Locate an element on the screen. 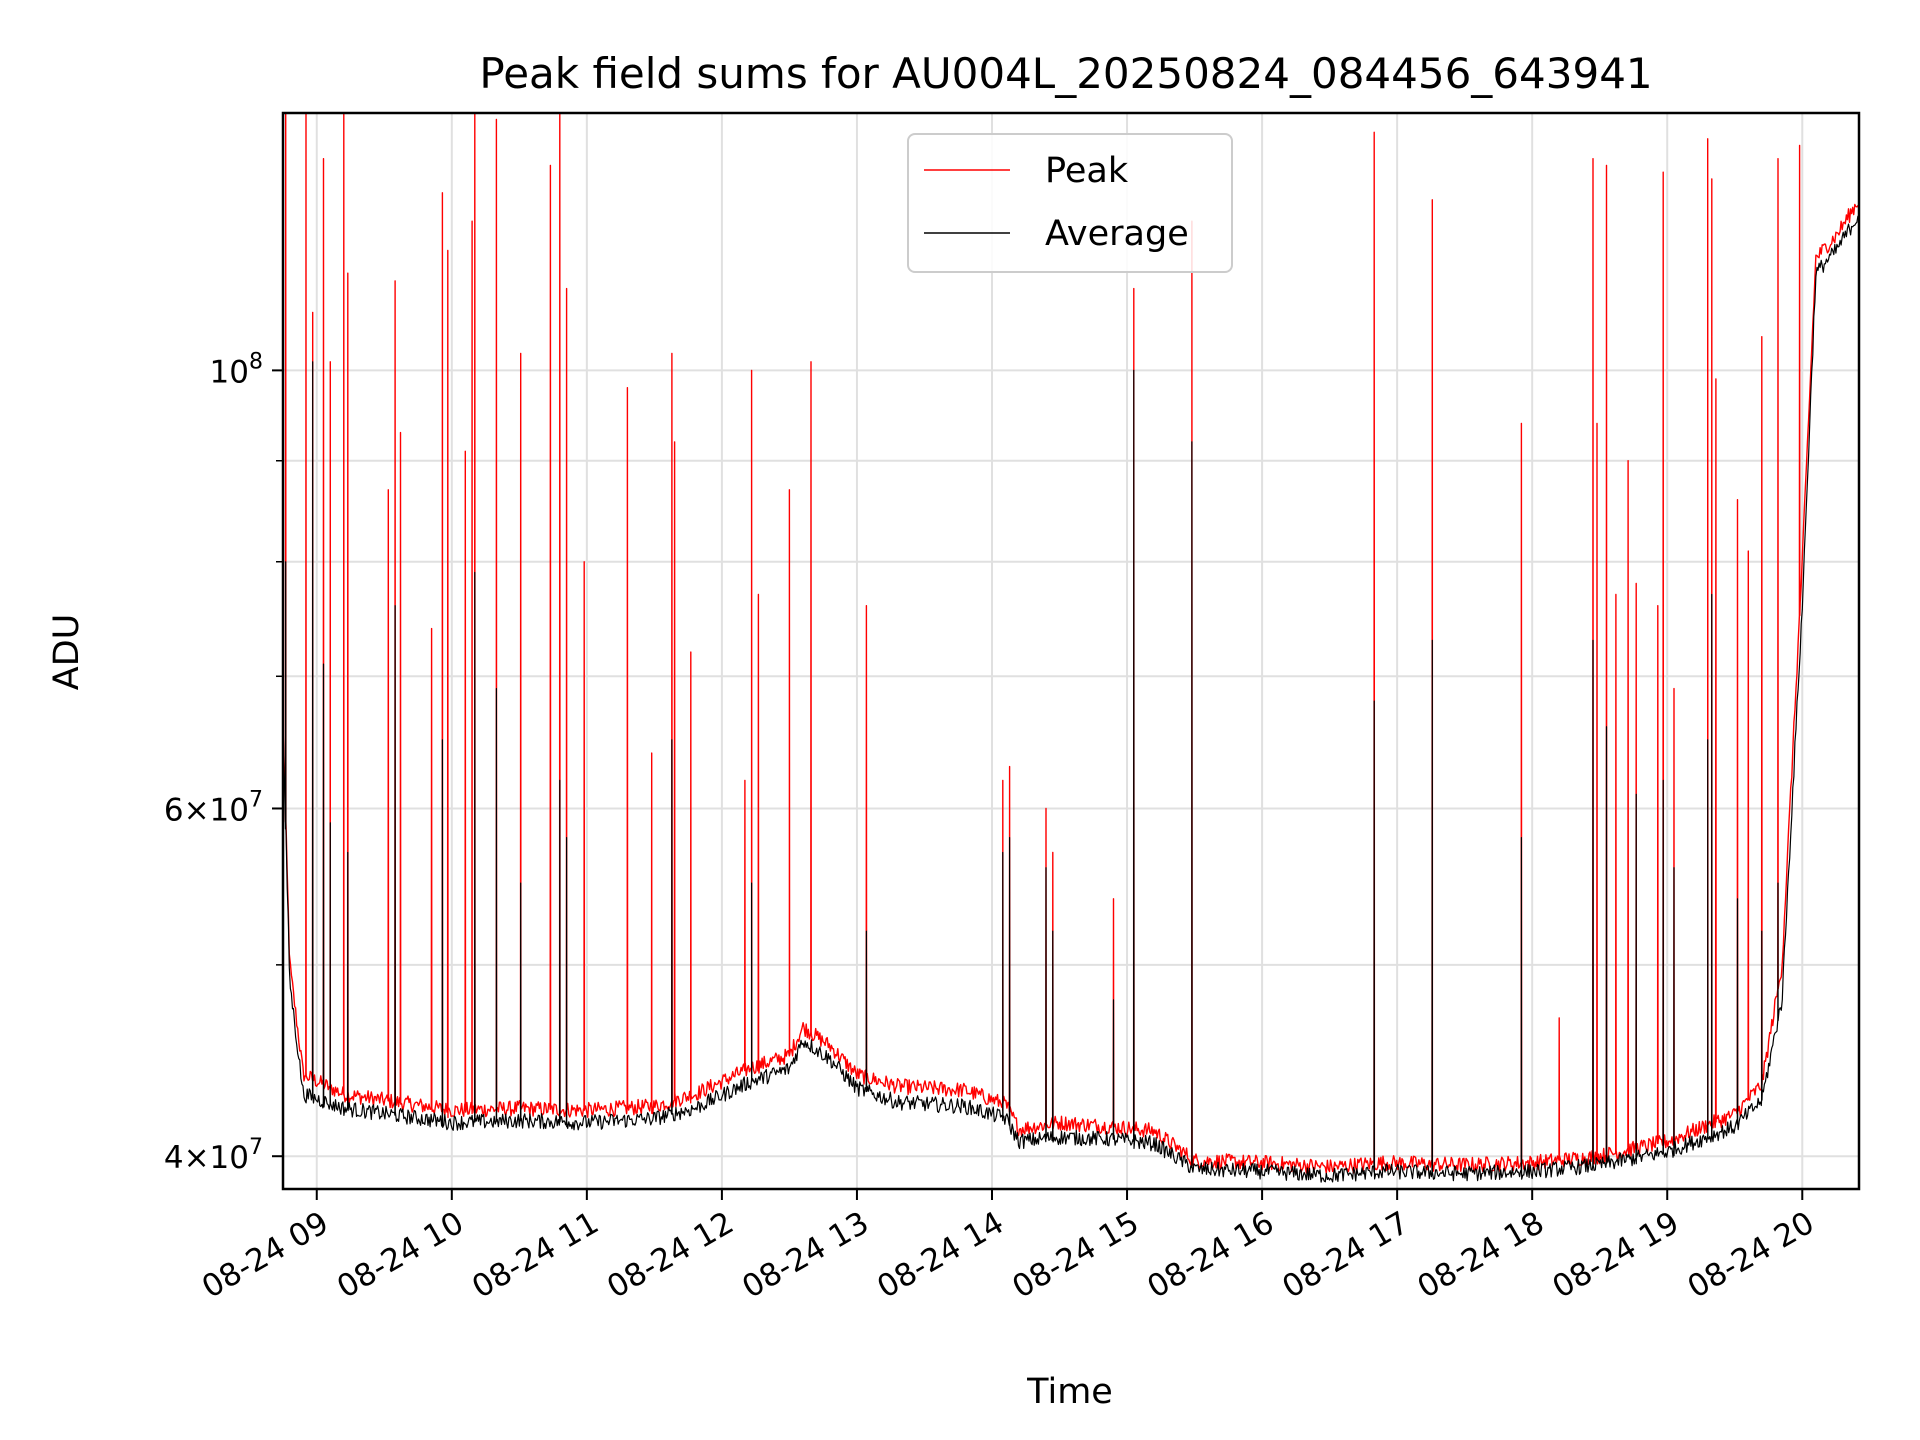  y-tick-label: 108 is located at coordinates (236, 369).